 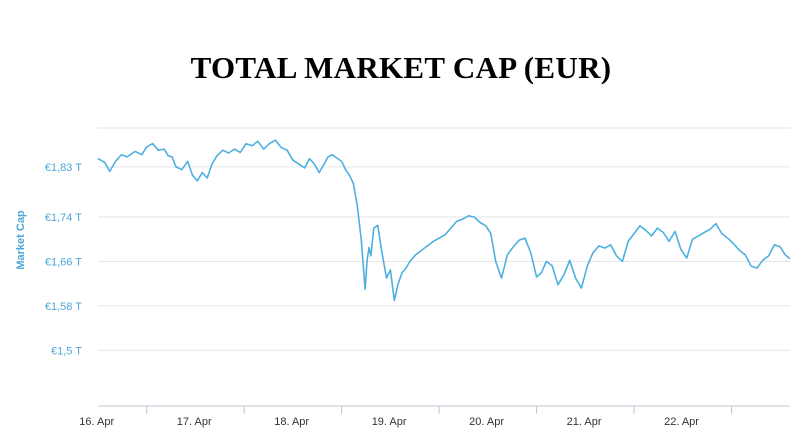 What do you see at coordinates (96, 422) in the screenshot?
I see `x-tick-label: 16. Apr` at bounding box center [96, 422].